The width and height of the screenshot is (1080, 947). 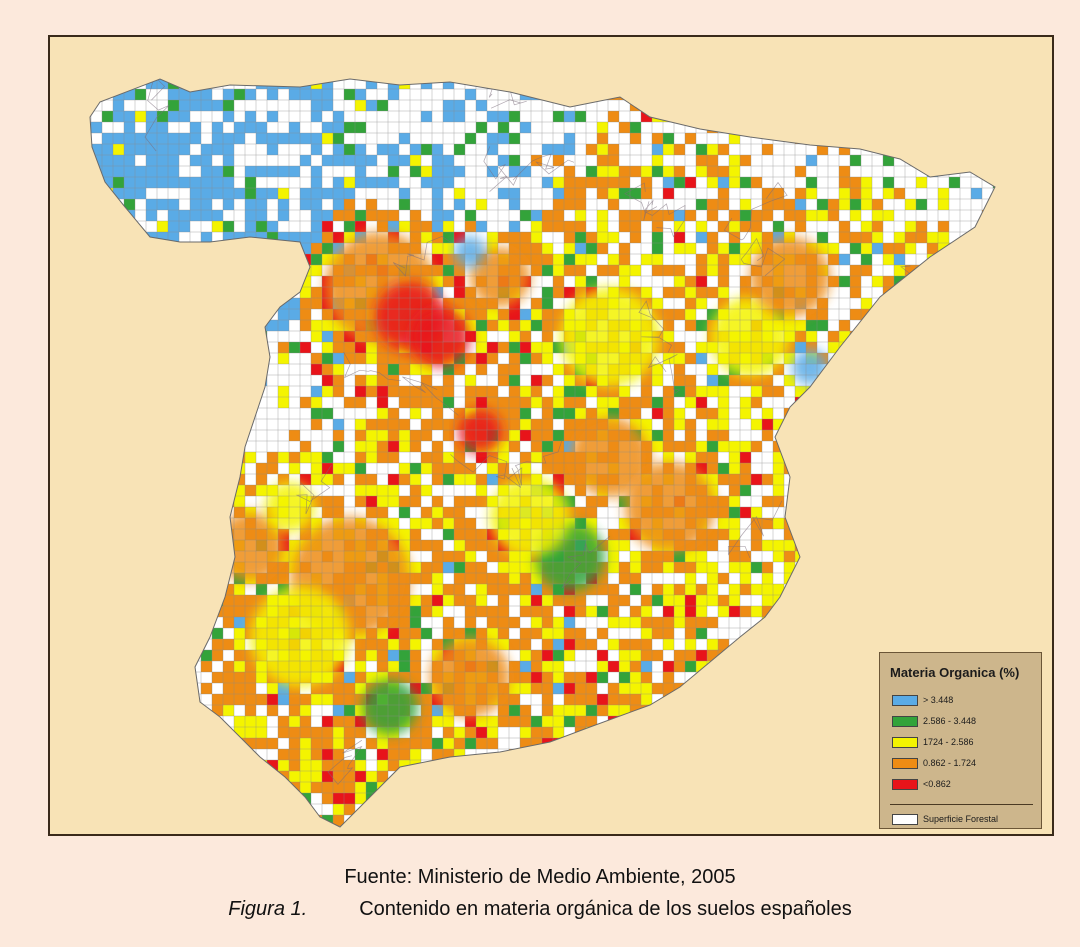 I want to click on legend-label-high: 2.586 - 3.448, so click(x=950, y=721).